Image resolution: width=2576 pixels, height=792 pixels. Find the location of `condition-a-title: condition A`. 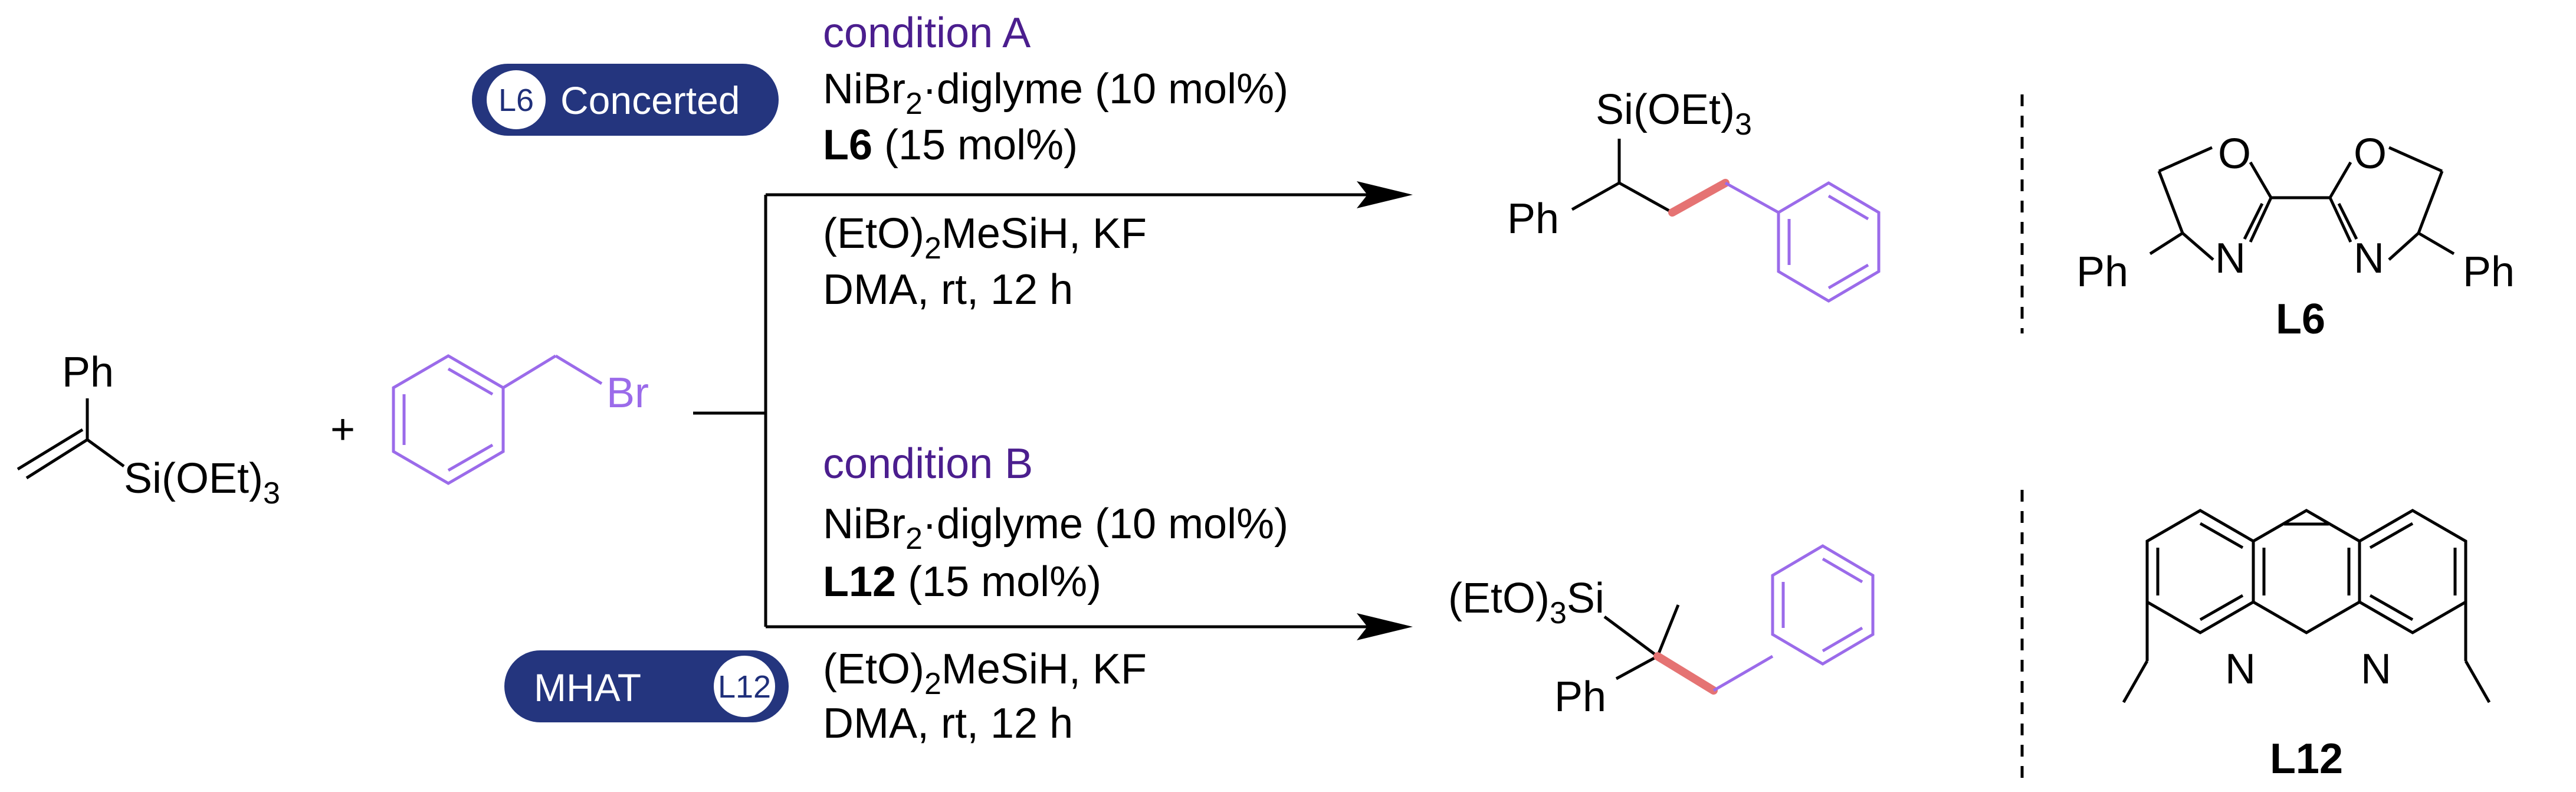

condition-a-title: condition A is located at coordinates (927, 33).